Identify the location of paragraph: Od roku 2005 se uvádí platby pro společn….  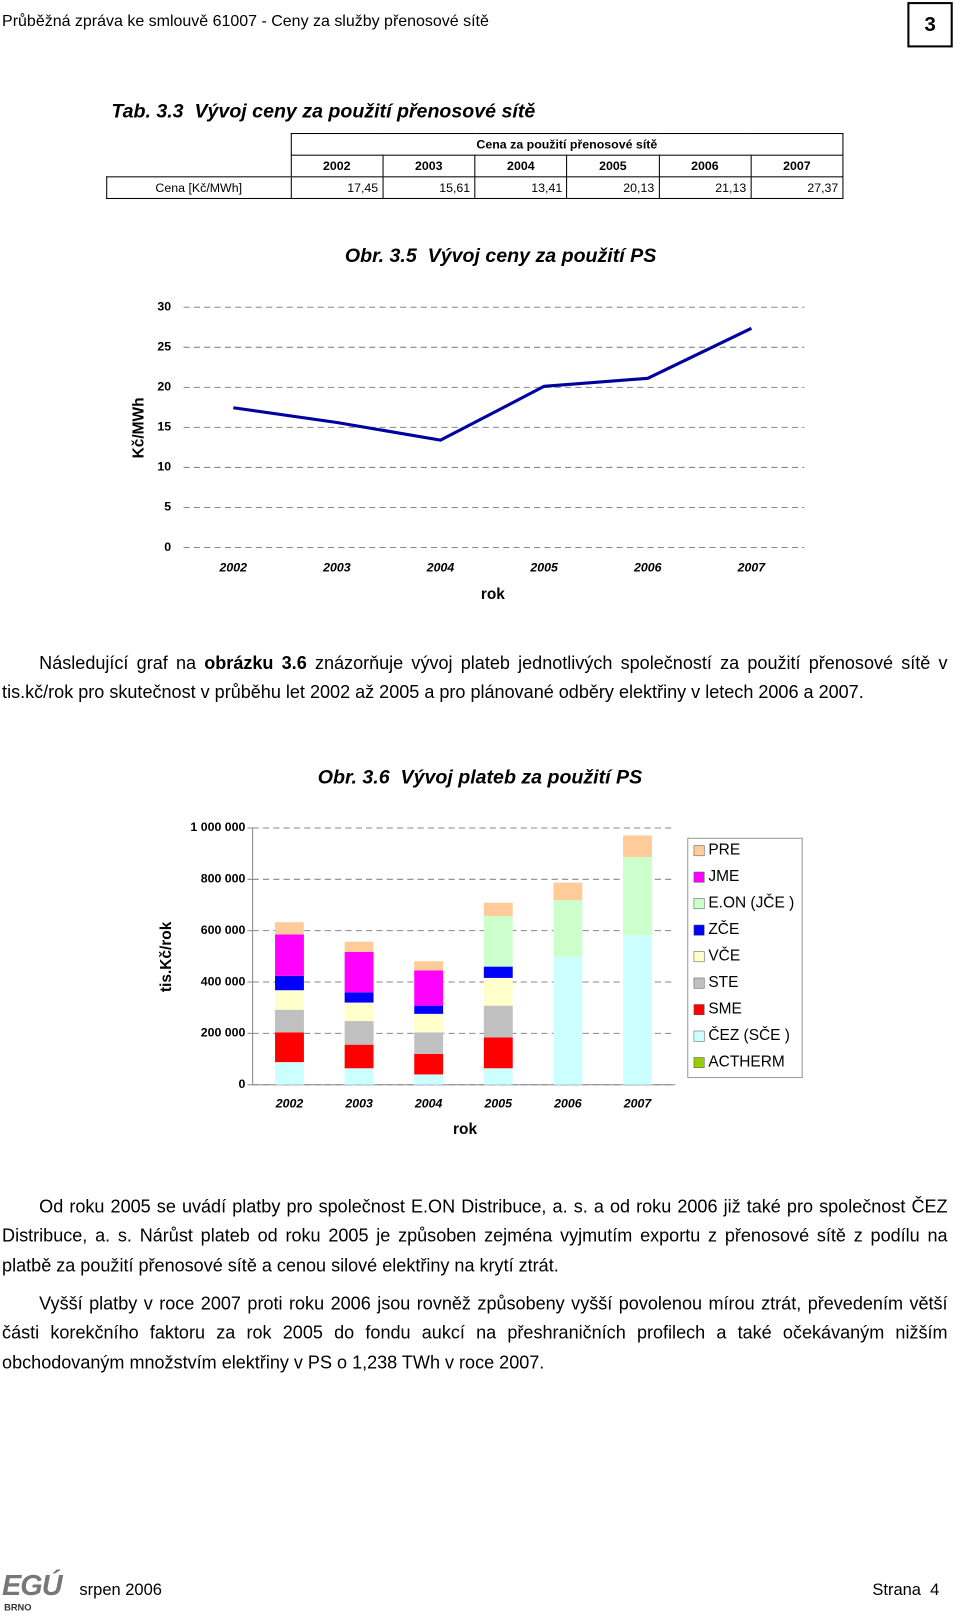
(475, 1236).